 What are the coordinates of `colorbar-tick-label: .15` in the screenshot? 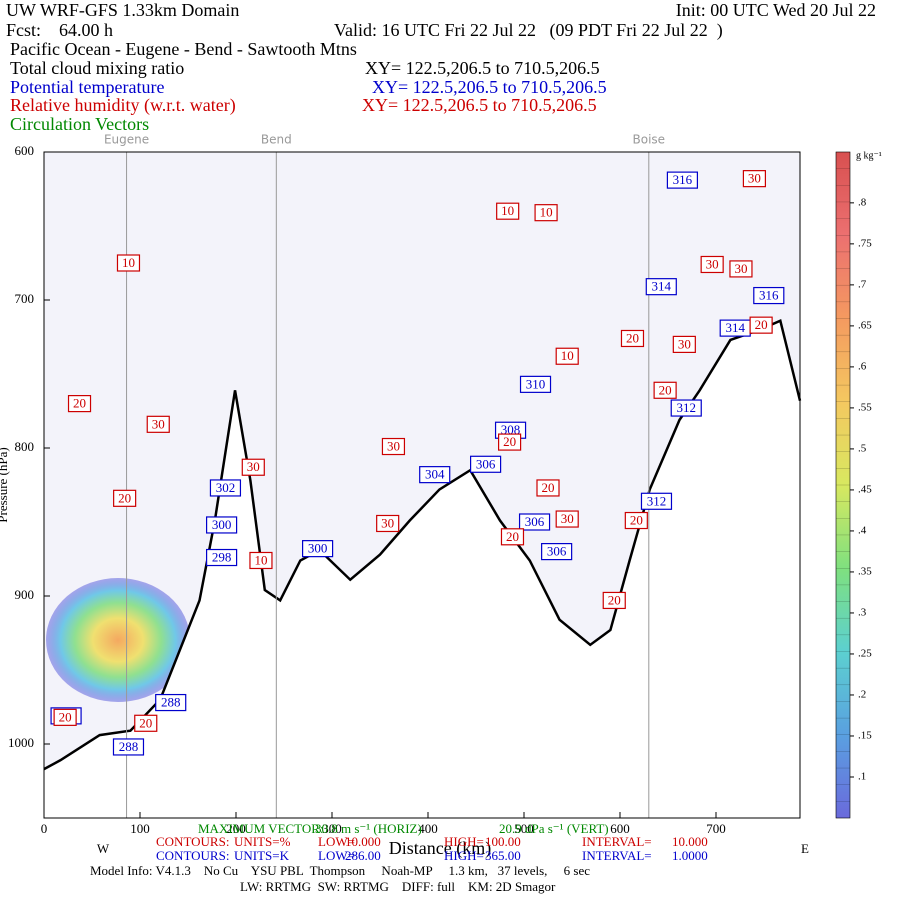 It's located at (865, 736).